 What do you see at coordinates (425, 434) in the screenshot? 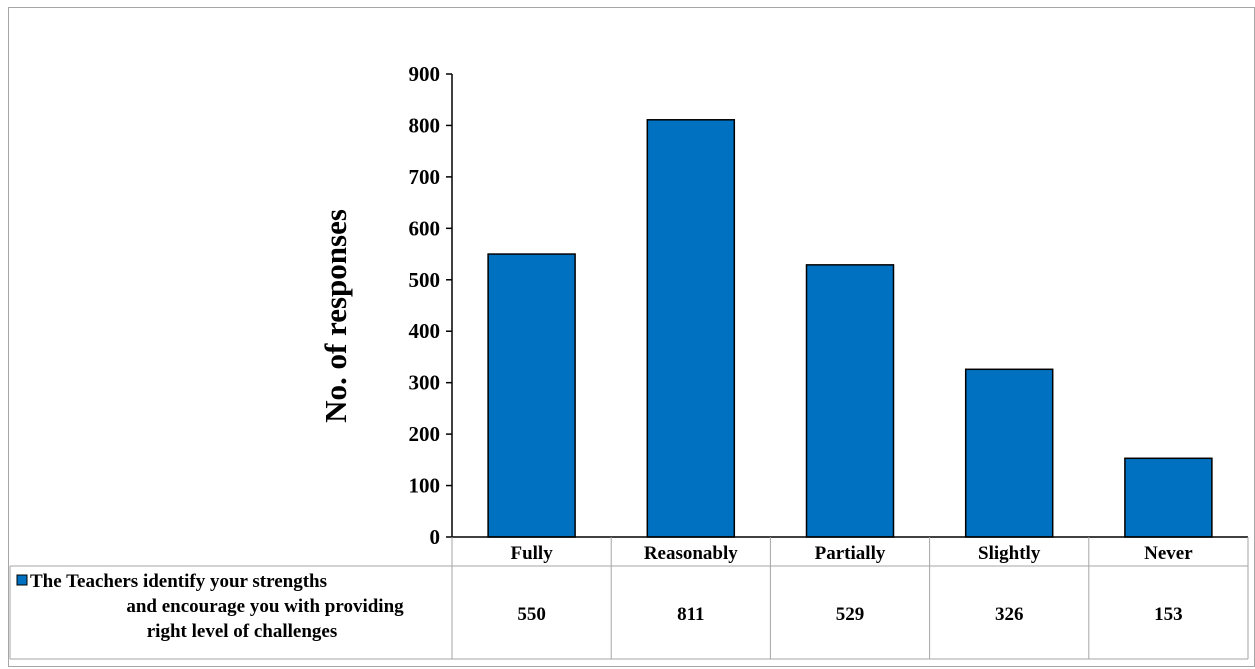
I see `y-tick-label: 200` at bounding box center [425, 434].